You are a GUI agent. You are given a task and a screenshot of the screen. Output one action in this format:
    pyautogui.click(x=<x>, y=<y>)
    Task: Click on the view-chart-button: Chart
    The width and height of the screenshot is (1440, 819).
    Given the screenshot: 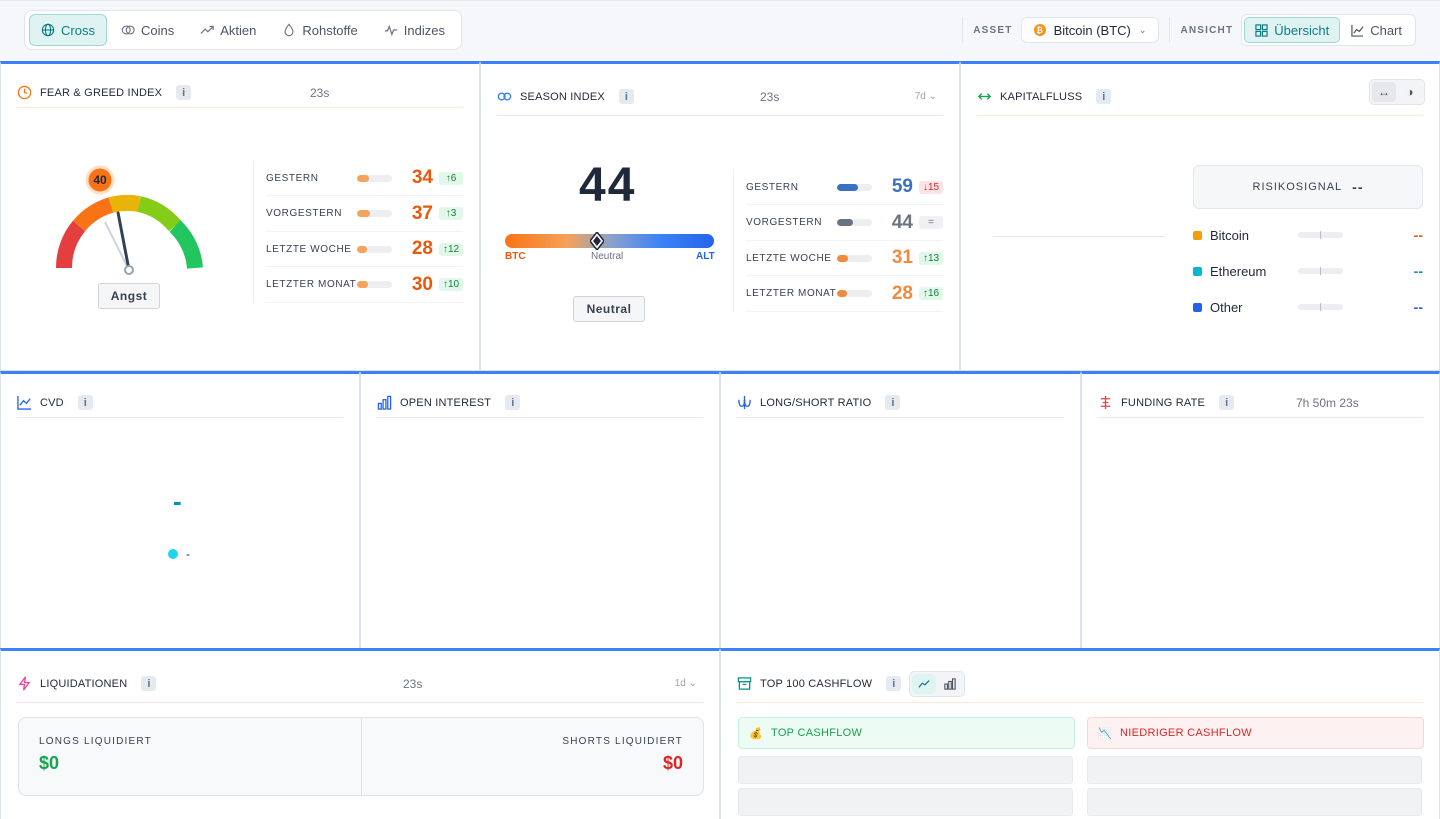 What is the action you would take?
    pyautogui.click(x=1376, y=30)
    